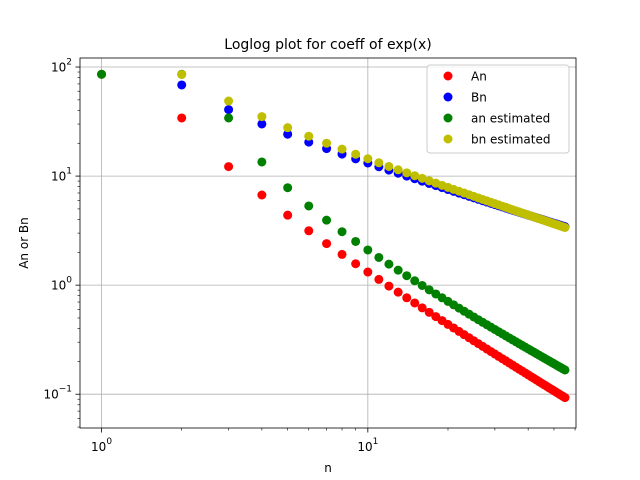 The width and height of the screenshot is (640, 480). Describe the element at coordinates (61, 66) in the screenshot. I see `y-tick-label: 10²` at that location.